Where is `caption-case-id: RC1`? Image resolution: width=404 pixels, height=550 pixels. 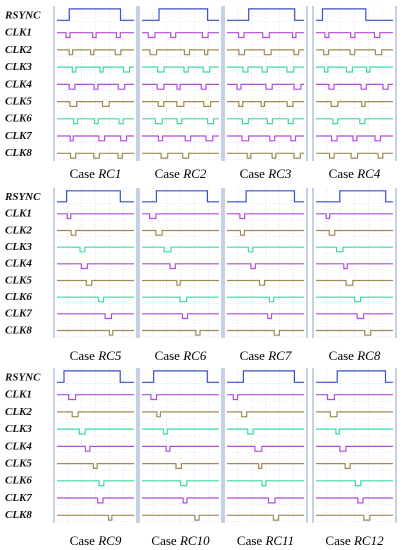 caption-case-id: RC1 is located at coordinates (109, 173).